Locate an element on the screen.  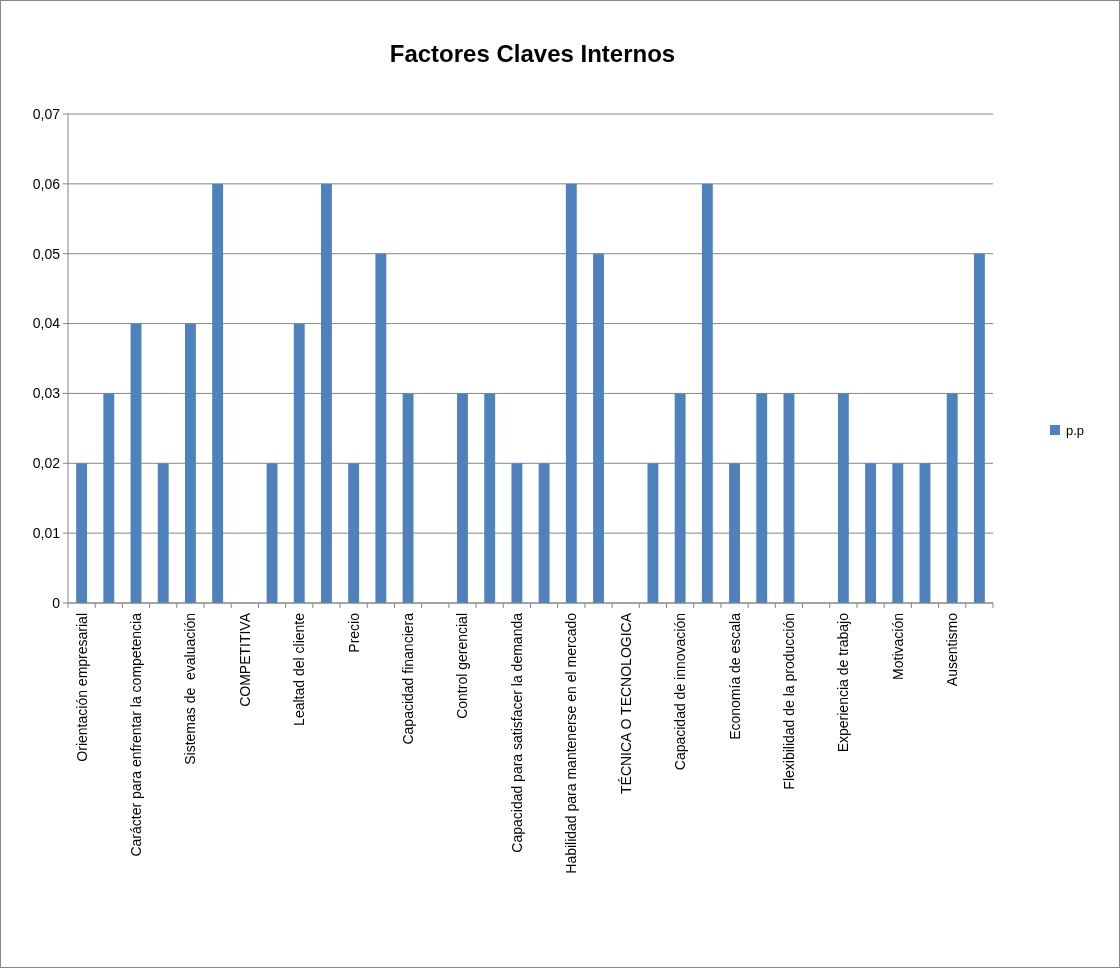
y-tick-label: 0,04 is located at coordinates (46, 323).